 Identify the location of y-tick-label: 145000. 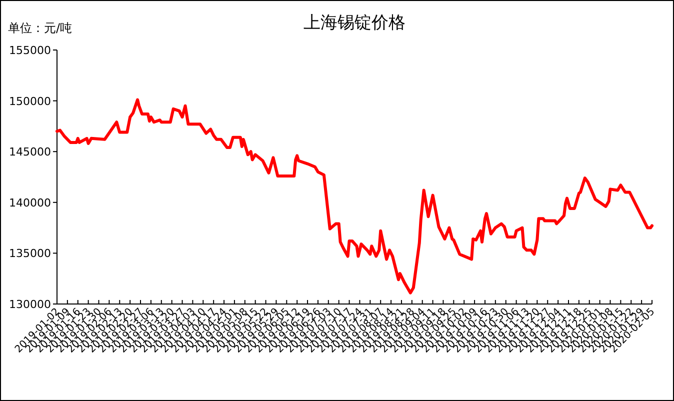
(30, 152).